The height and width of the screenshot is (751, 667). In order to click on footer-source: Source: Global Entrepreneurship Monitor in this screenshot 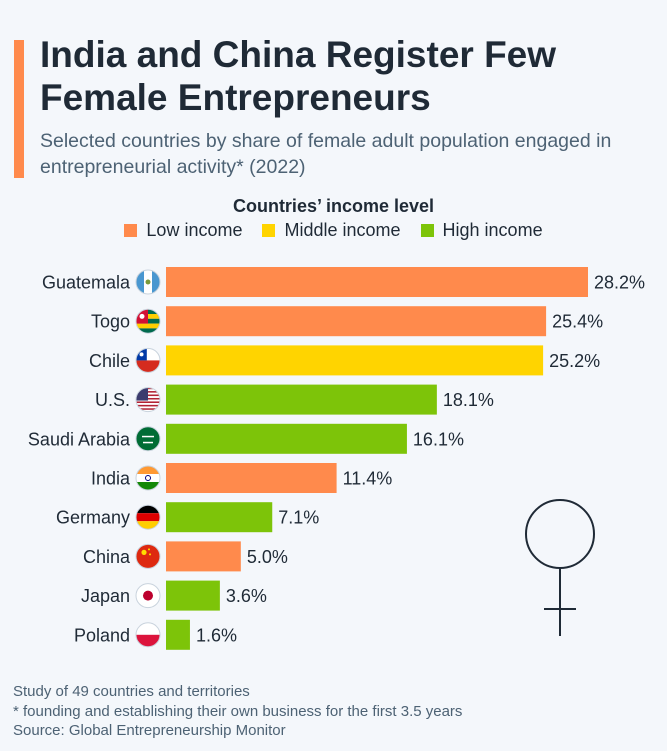, I will do `click(149, 730)`.